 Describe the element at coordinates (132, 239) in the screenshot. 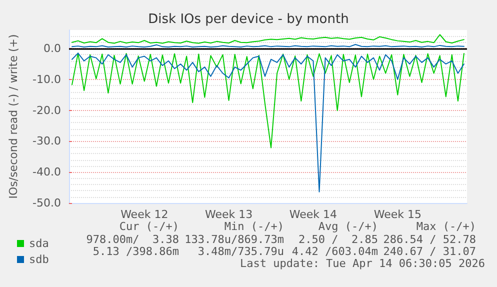

I see `text: 978.00m/ 3.38` at that location.